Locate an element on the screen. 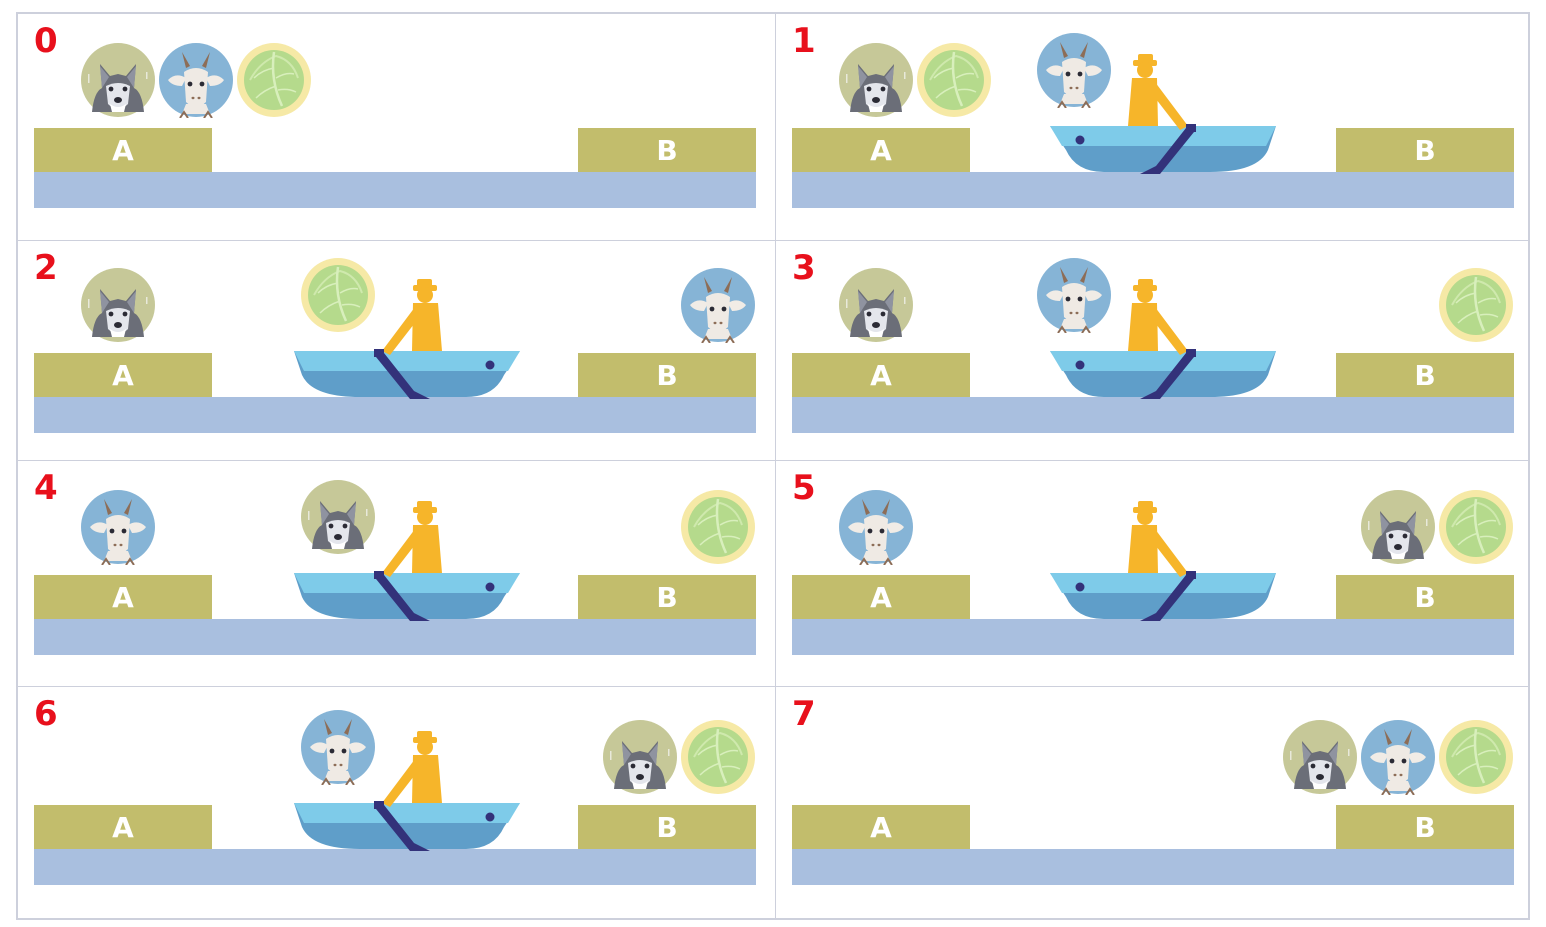 This screenshot has width=1546, height=927. step-panel: 5 A B is located at coordinates (1151, 573).